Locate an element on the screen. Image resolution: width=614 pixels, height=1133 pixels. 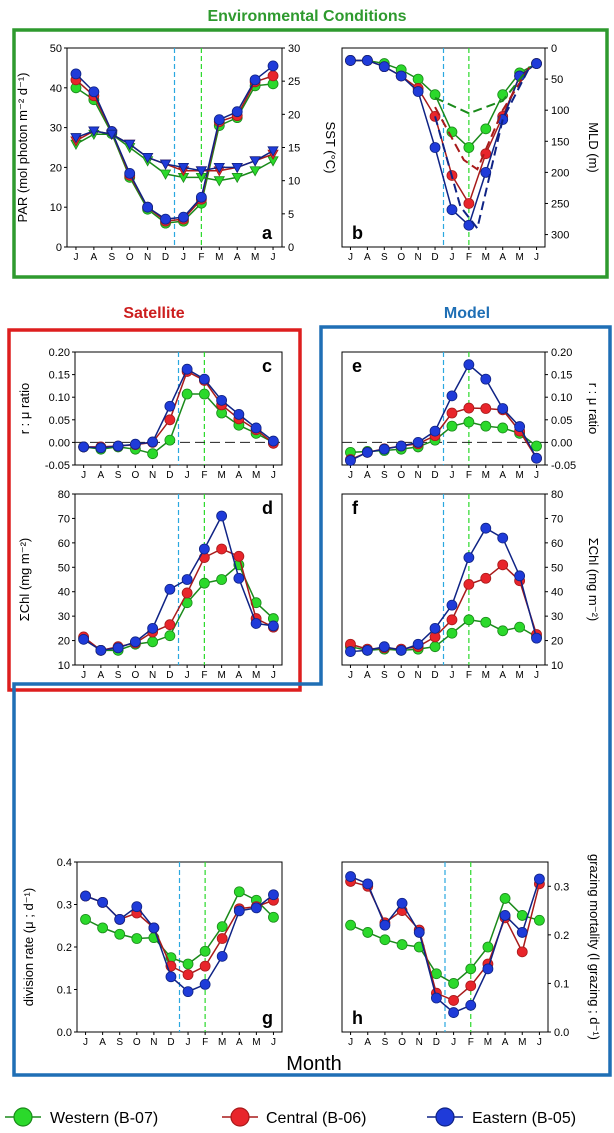
y-axis-title: PAR (mol photon m⁻² d⁻¹) is located at coordinates (22, 147).